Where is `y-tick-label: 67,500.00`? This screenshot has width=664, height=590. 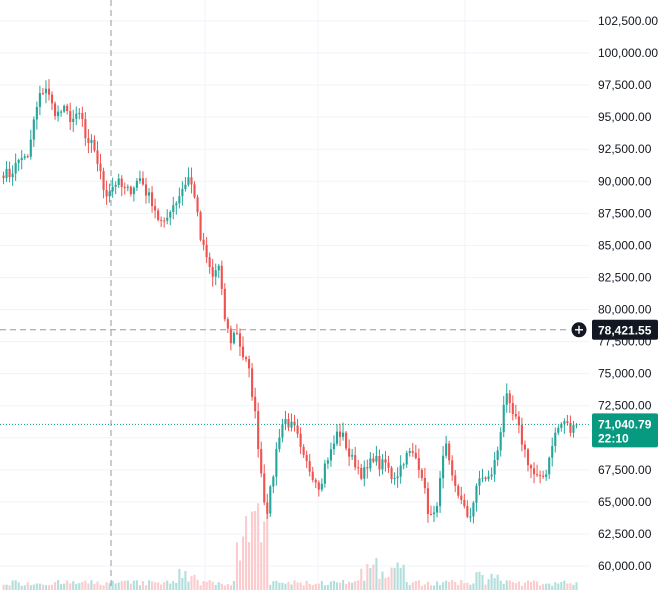 y-tick-label: 67,500.00 is located at coordinates (625, 470).